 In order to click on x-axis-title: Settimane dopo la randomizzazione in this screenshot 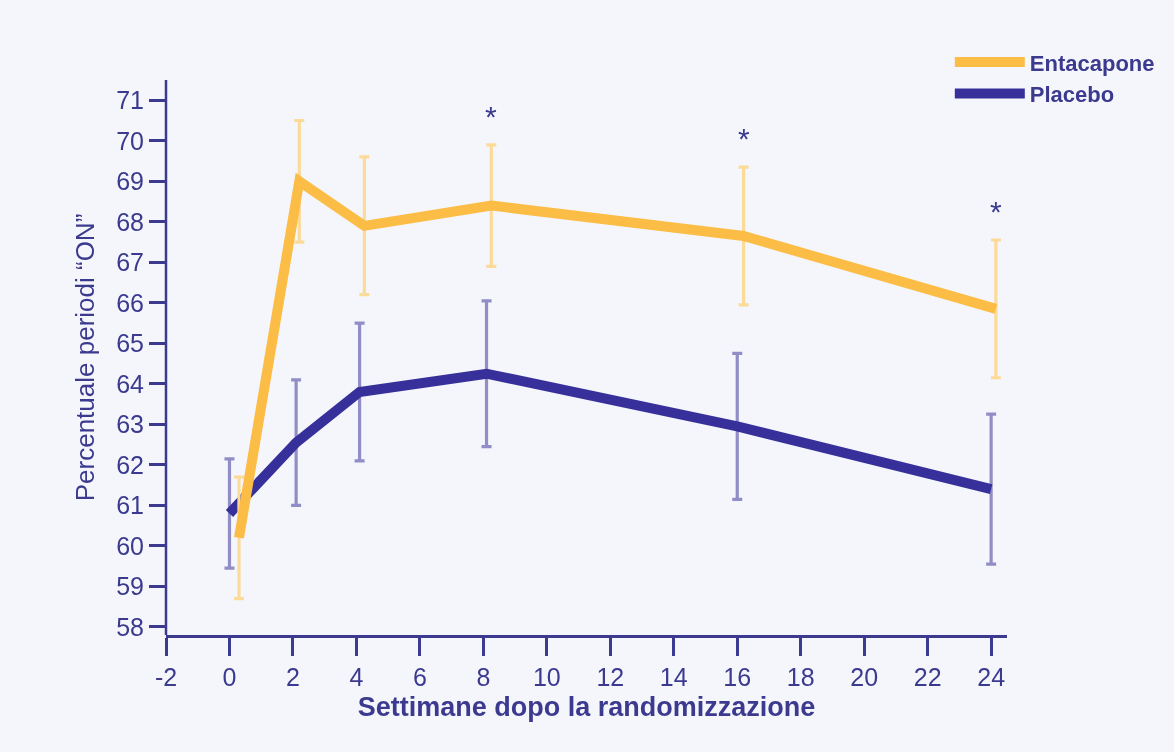, I will do `click(586, 707)`.